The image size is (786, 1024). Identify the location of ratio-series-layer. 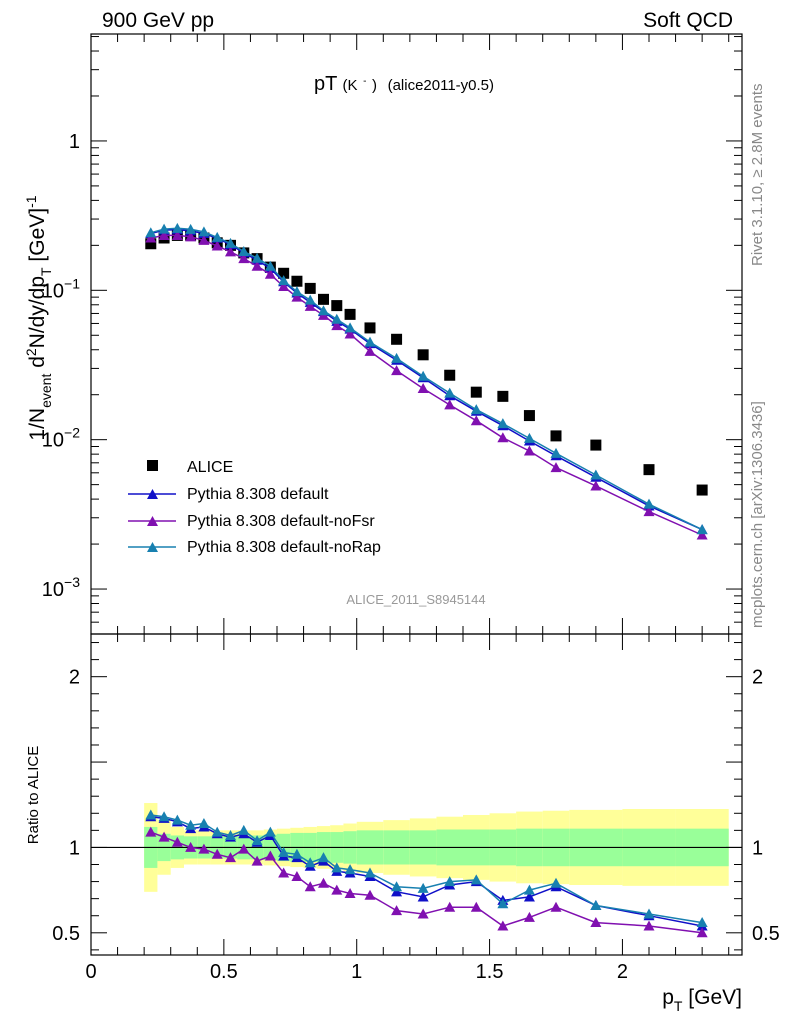
(426, 873).